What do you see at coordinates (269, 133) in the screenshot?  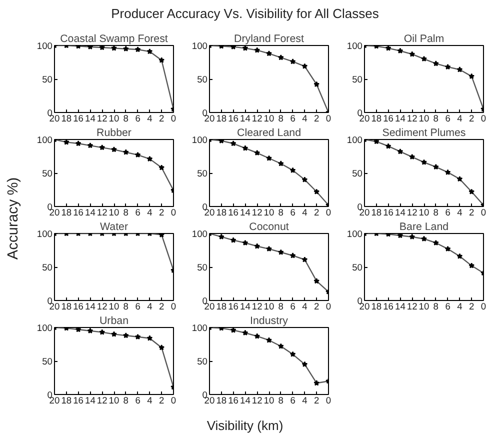 I see `chart-title: Cleared Land` at bounding box center [269, 133].